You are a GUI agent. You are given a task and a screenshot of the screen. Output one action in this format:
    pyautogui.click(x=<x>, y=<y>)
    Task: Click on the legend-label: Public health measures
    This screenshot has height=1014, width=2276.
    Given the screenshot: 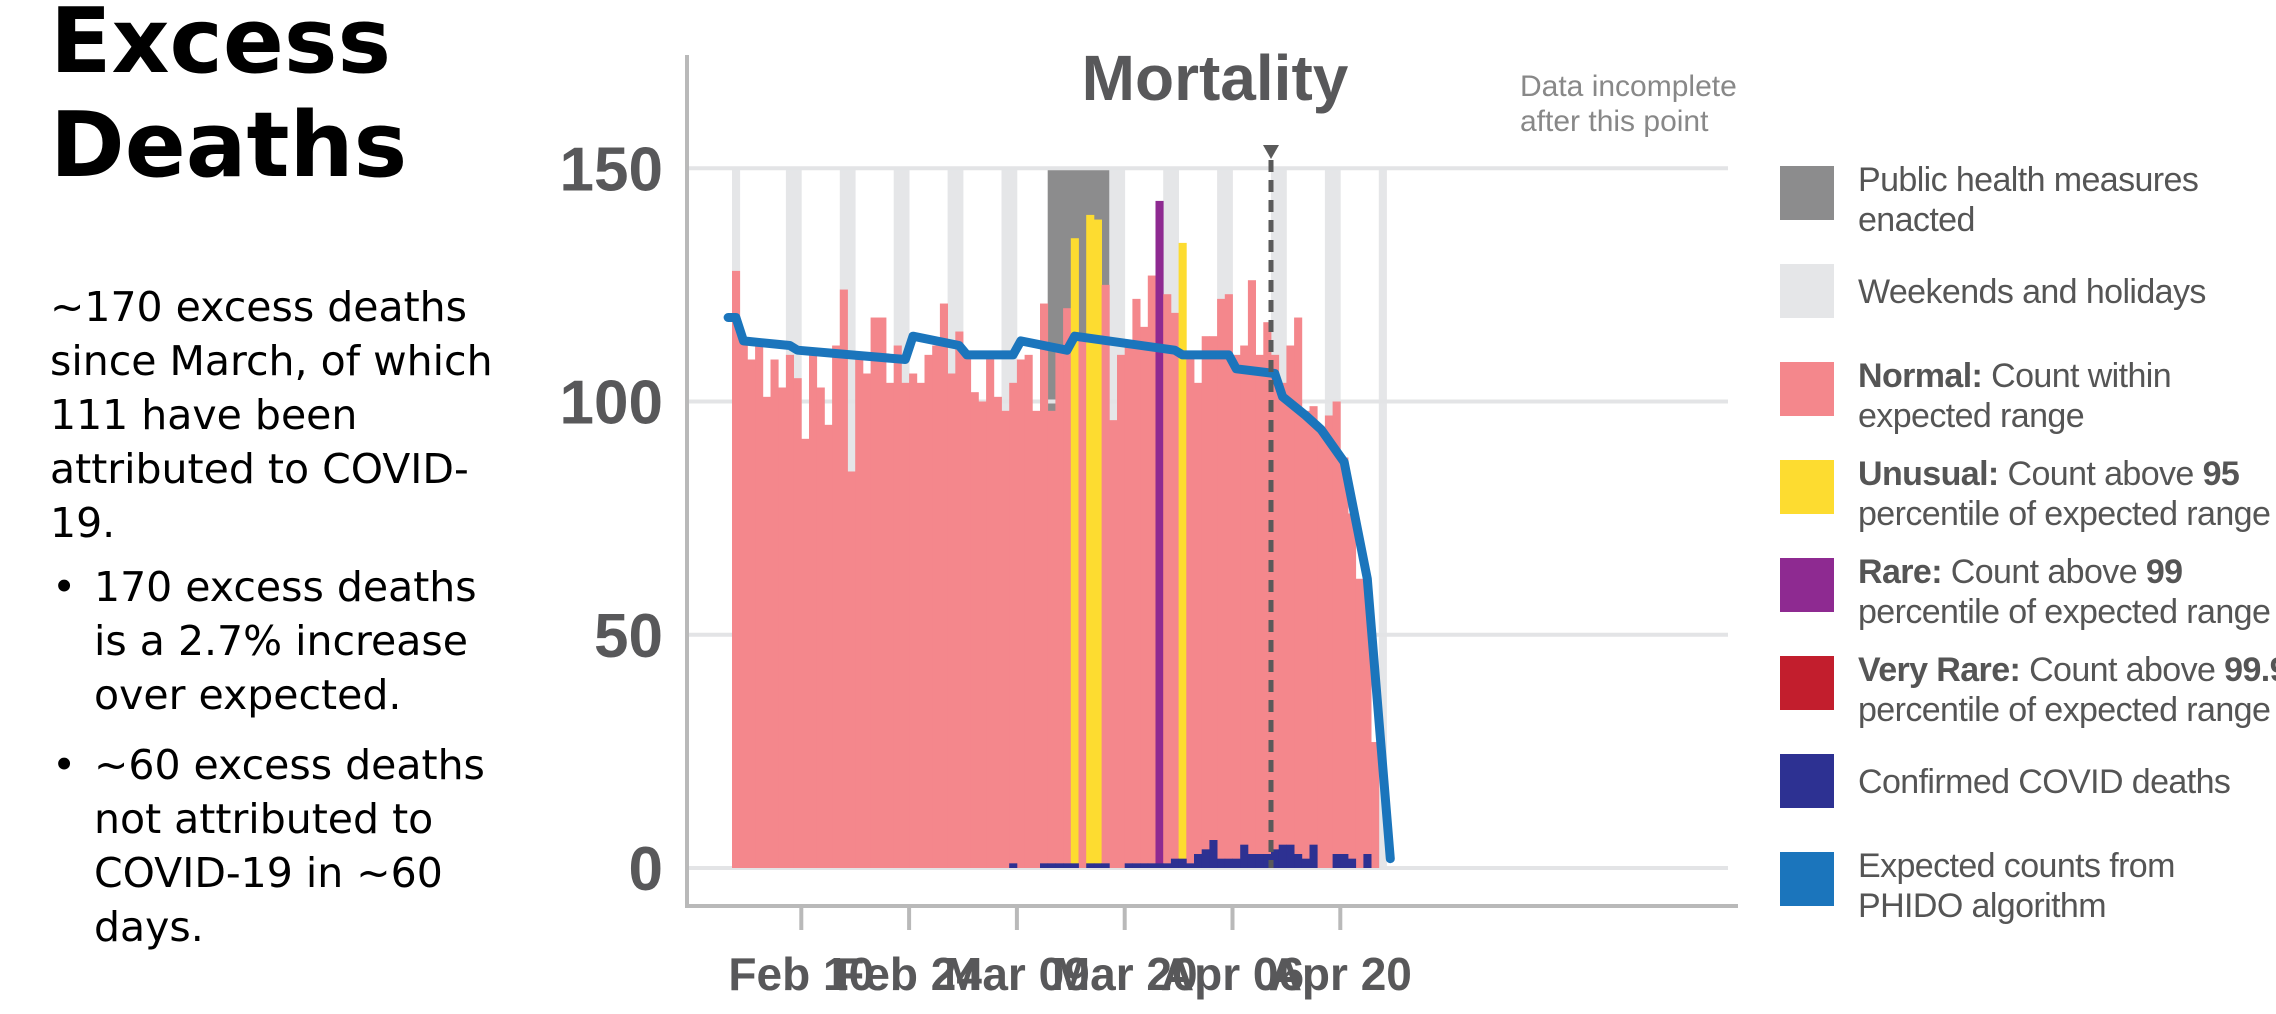 What is the action you would take?
    pyautogui.click(x=2028, y=180)
    